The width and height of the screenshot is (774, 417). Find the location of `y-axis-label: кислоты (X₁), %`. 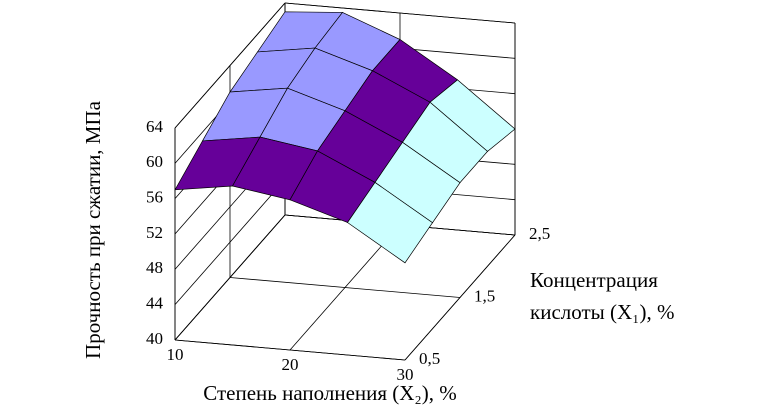

y-axis-label: кислоты (X₁), % is located at coordinates (602, 312).